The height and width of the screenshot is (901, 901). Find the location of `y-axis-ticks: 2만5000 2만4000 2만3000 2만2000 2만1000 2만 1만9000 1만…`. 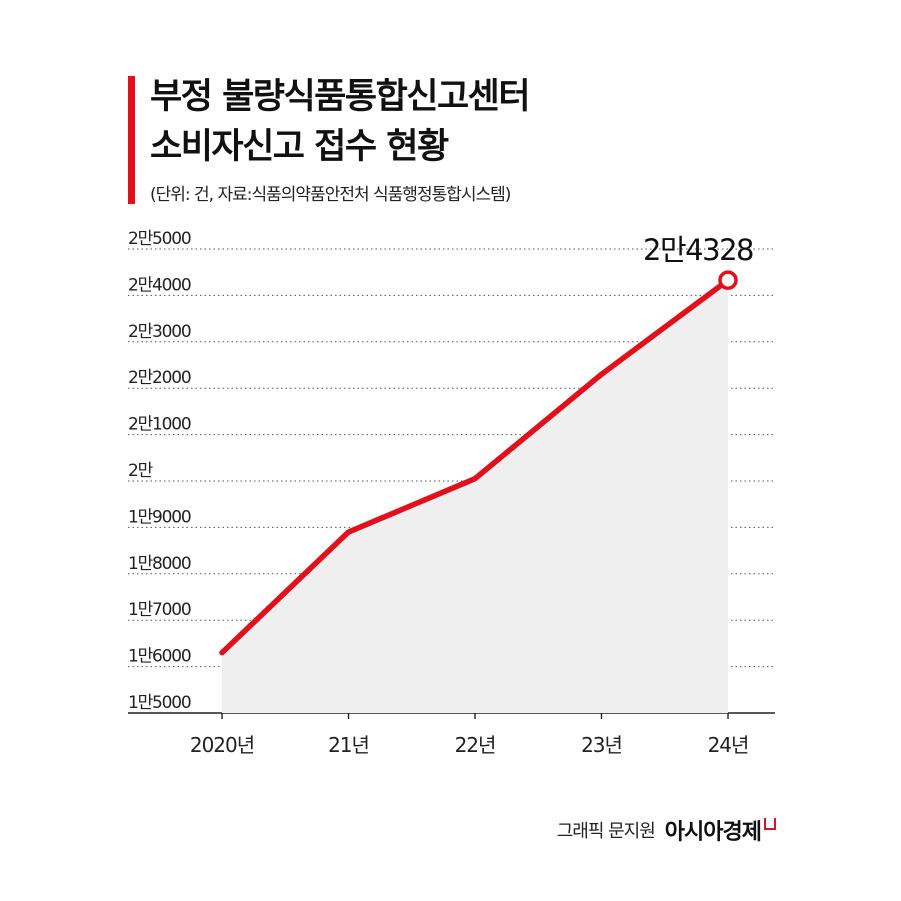

y-axis-ticks: 2만5000 2만4000 2만3000 2만2000 2만1000 2만 1만9000 1만… is located at coordinates (160, 471).